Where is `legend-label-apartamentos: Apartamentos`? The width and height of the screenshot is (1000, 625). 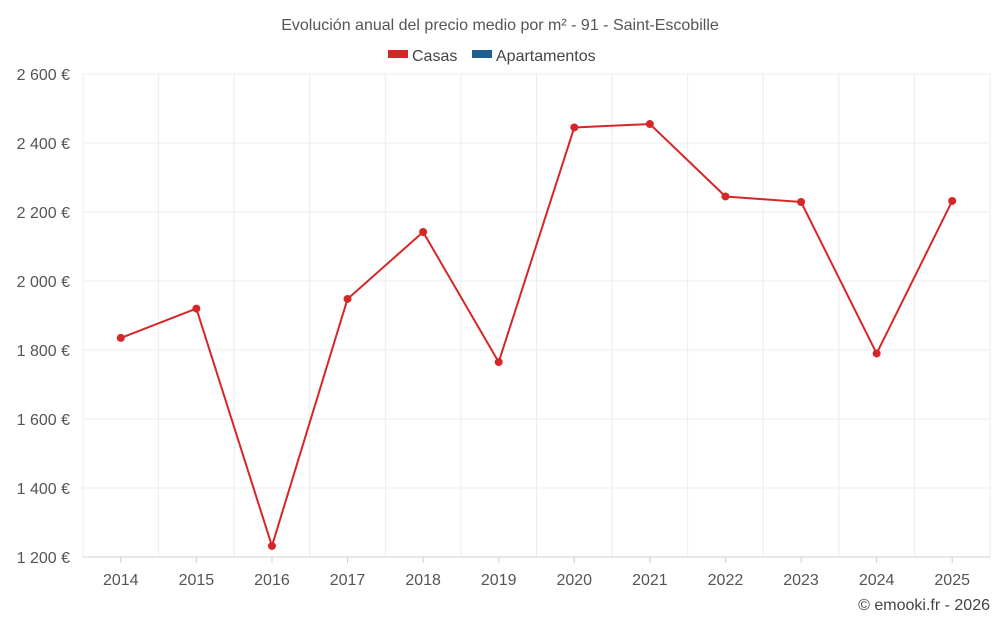
legend-label-apartamentos: Apartamentos is located at coordinates (546, 56).